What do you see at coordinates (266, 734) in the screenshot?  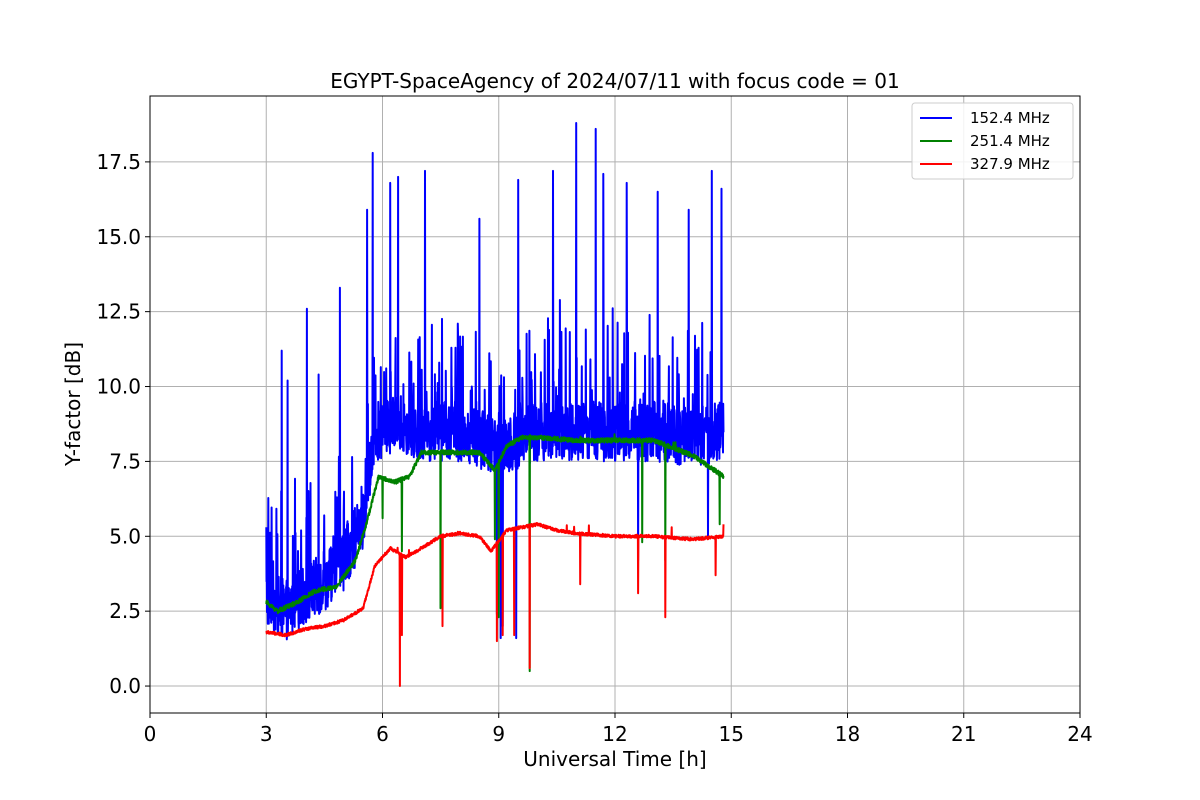 I see `x-tick-label: 3` at bounding box center [266, 734].